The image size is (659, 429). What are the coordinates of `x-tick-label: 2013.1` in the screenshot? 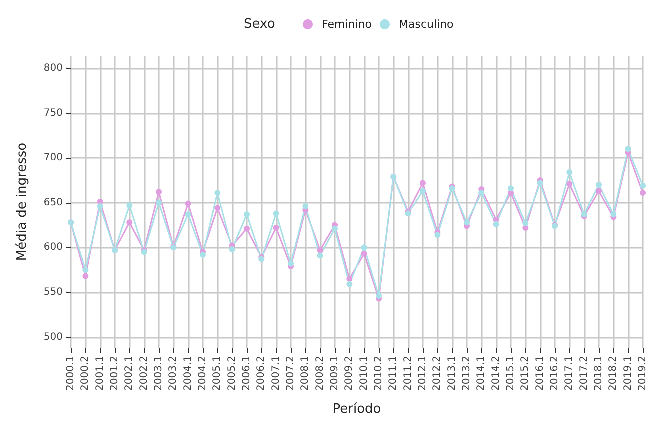 It's located at (452, 373).